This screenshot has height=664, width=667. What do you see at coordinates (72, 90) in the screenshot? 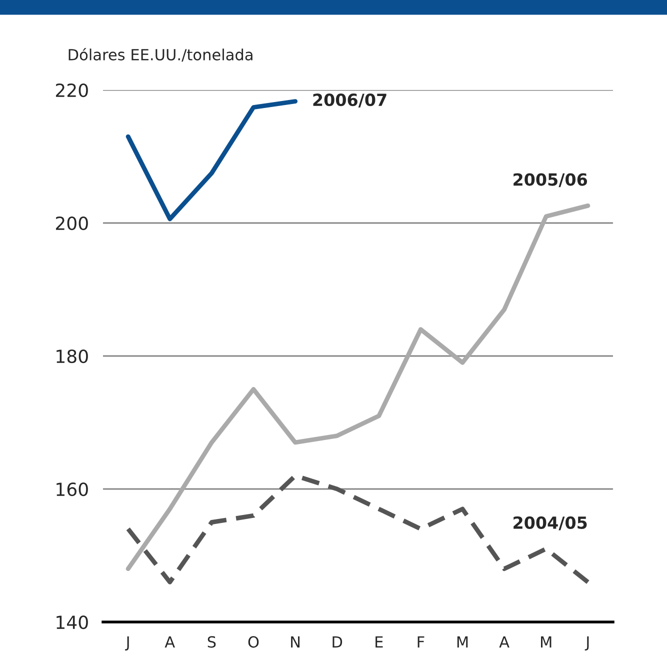
I see `y-tick-label: 220` at bounding box center [72, 90].